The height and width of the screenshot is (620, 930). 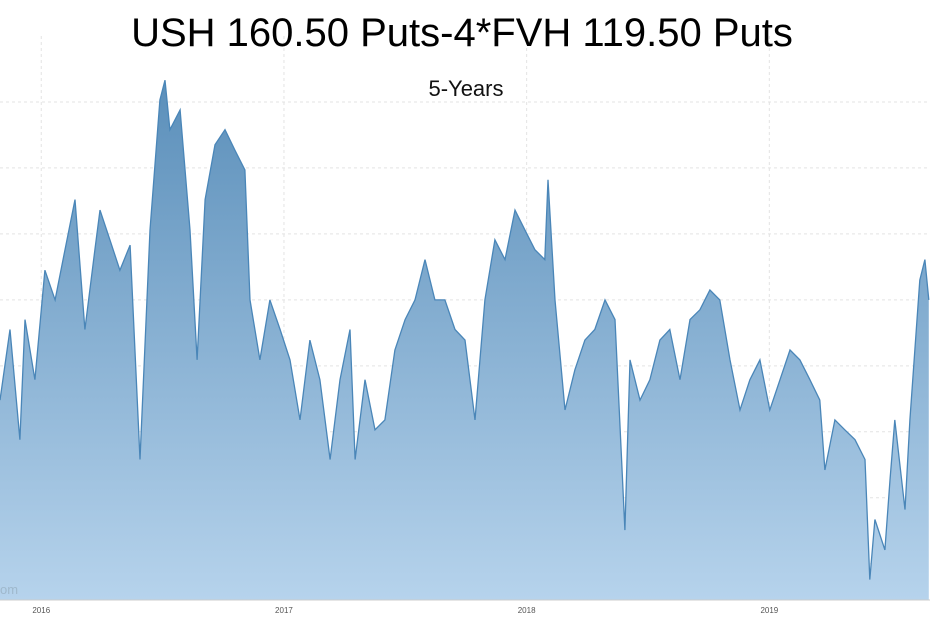 I want to click on chart-title: USH 160.50 Puts-4*FVH 119.50 Puts, so click(x=462, y=33).